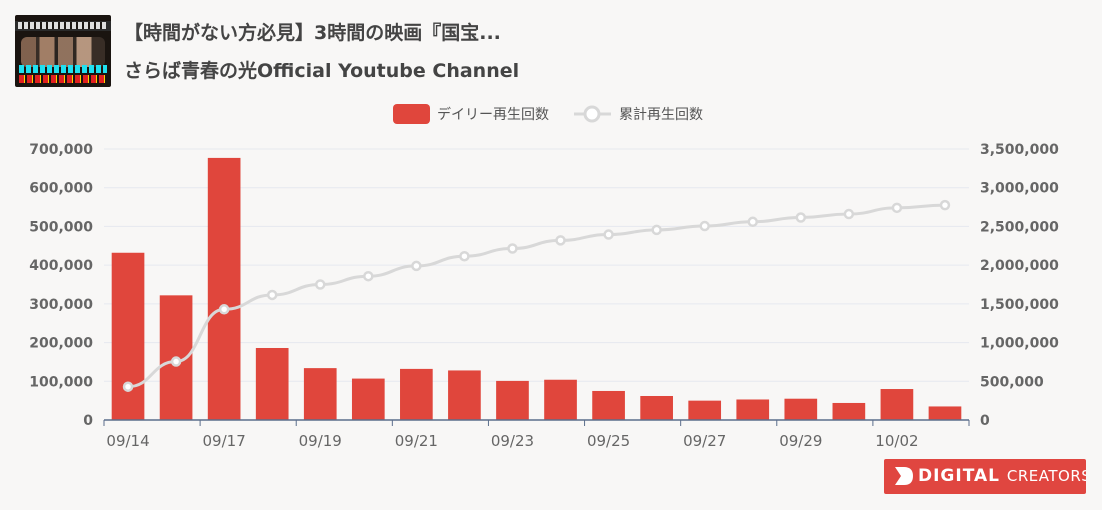 The height and width of the screenshot is (510, 1102). I want to click on x-tick-label: 10/02, so click(896, 441).